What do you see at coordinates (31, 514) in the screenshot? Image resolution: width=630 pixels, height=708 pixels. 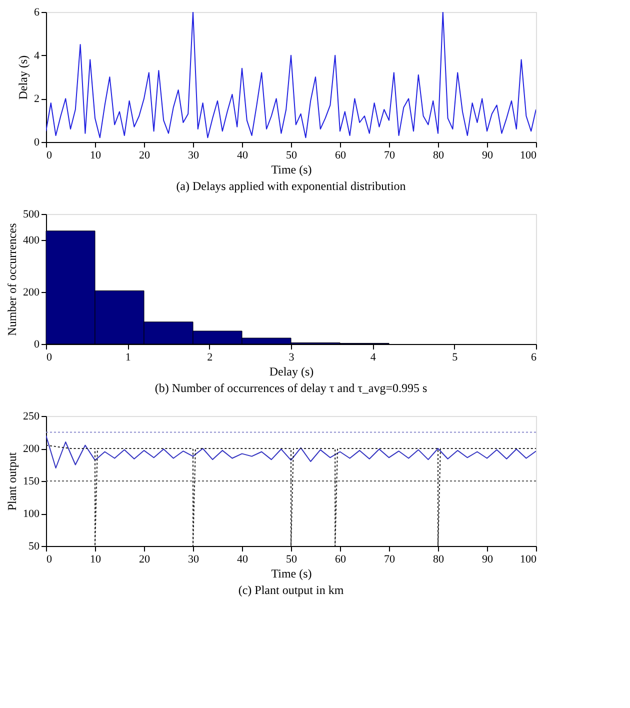 I see `y-tick-label: 100` at bounding box center [31, 514].